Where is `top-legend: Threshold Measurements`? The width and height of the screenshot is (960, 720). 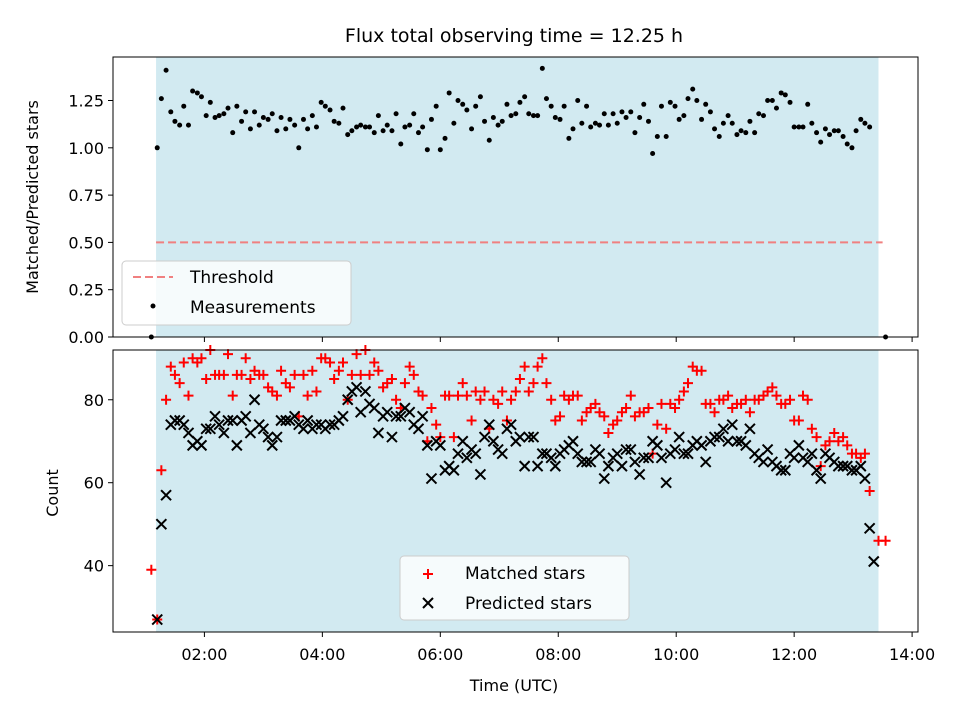
top-legend: Threshold Measurements is located at coordinates (236, 293).